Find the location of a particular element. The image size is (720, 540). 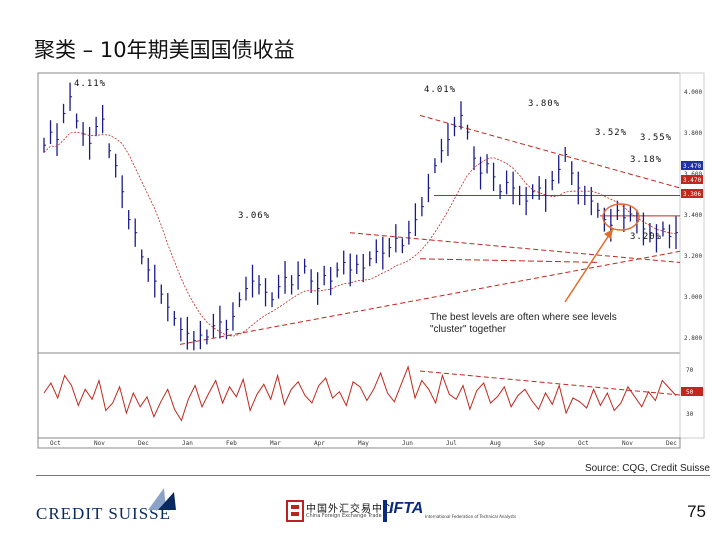

rsi-tick-label: 30 is located at coordinates (690, 414).